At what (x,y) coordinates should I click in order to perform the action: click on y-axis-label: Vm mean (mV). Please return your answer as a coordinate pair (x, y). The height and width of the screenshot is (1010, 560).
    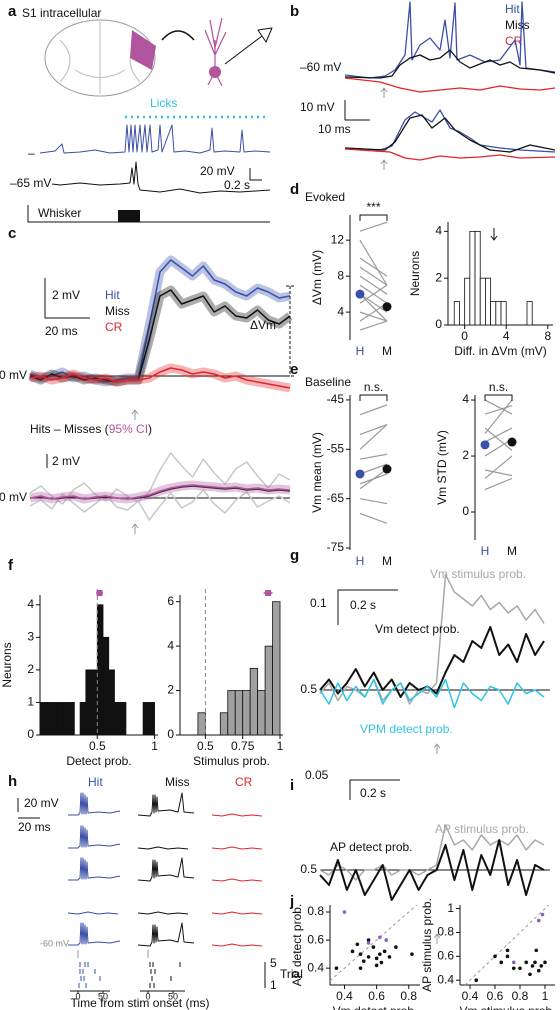
    Looking at the image, I should click on (317, 472).